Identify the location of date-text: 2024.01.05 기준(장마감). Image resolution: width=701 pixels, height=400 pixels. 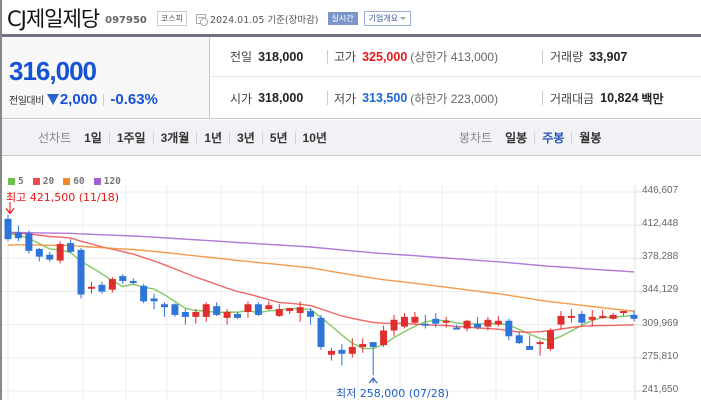
(264, 20).